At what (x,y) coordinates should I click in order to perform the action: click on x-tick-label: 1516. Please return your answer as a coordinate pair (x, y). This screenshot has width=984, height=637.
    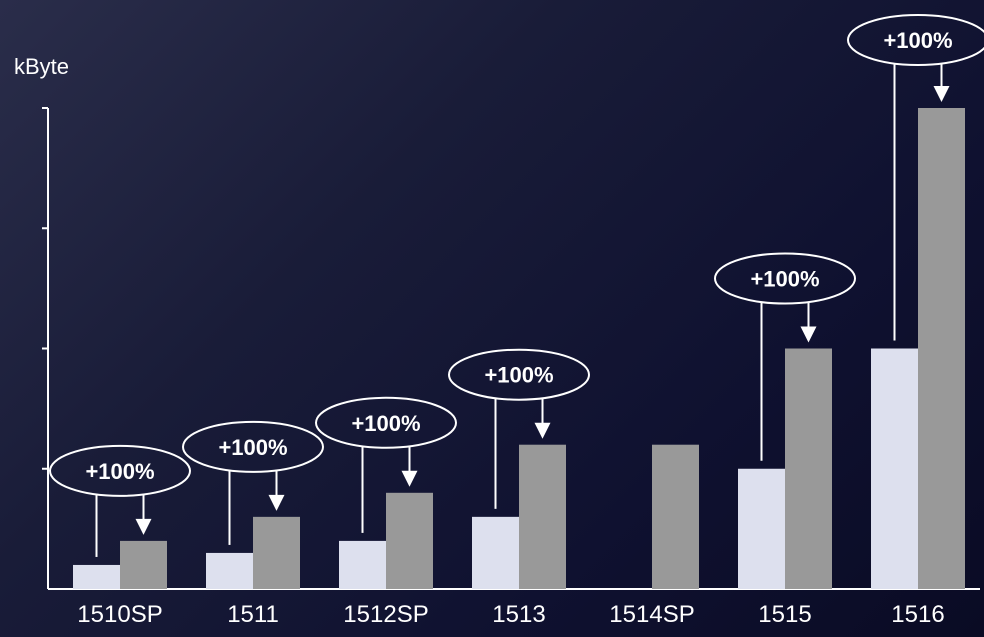
    Looking at the image, I should click on (917, 614).